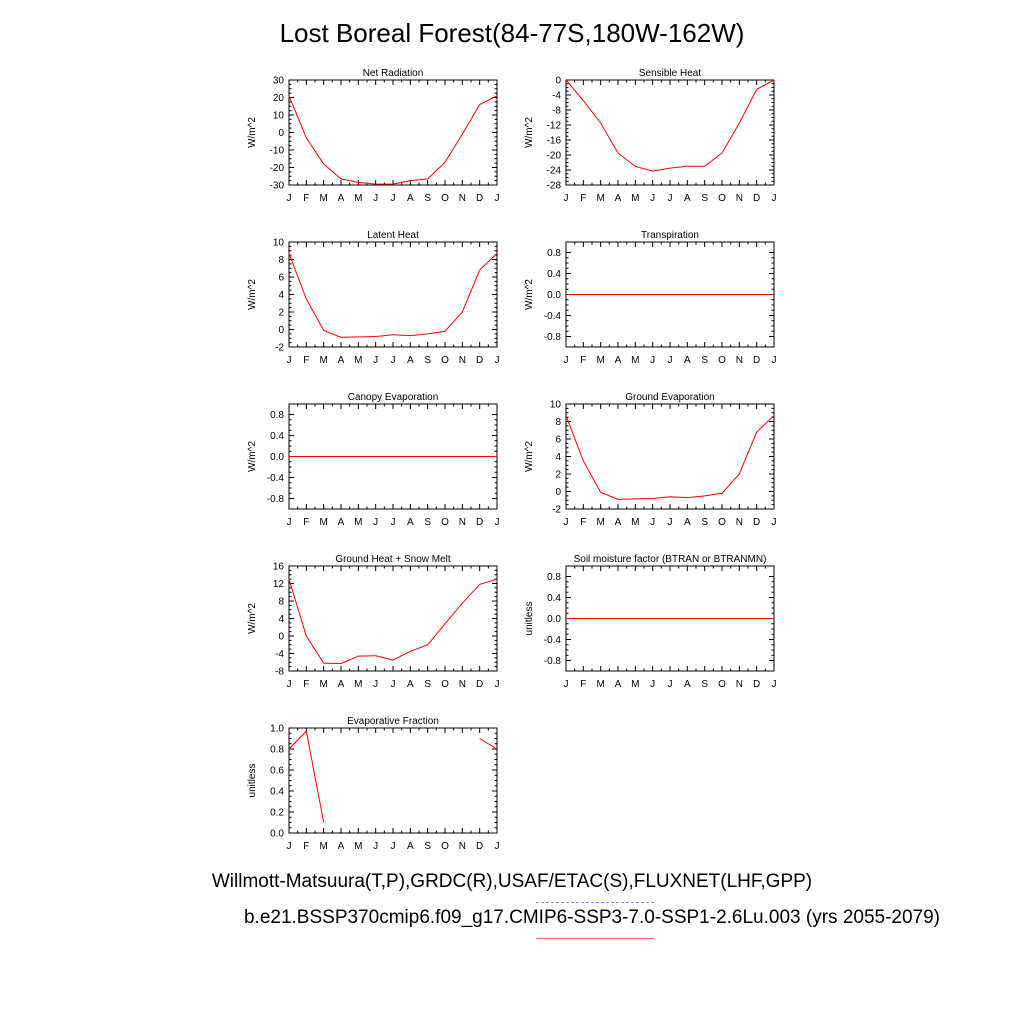 The width and height of the screenshot is (1024, 1024). What do you see at coordinates (277, 151) in the screenshot?
I see `y-tick-label: -10` at bounding box center [277, 151].